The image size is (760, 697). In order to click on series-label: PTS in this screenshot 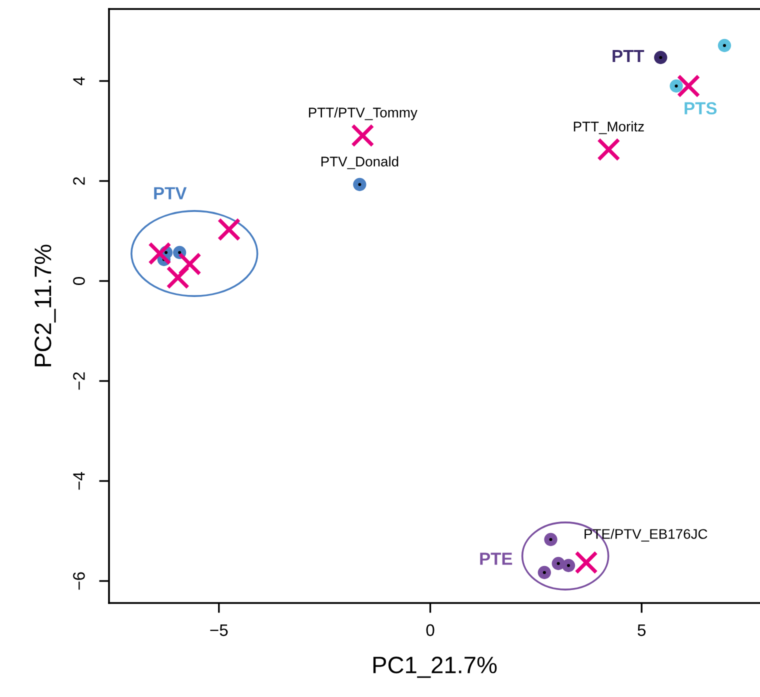, I will do `click(700, 108)`.